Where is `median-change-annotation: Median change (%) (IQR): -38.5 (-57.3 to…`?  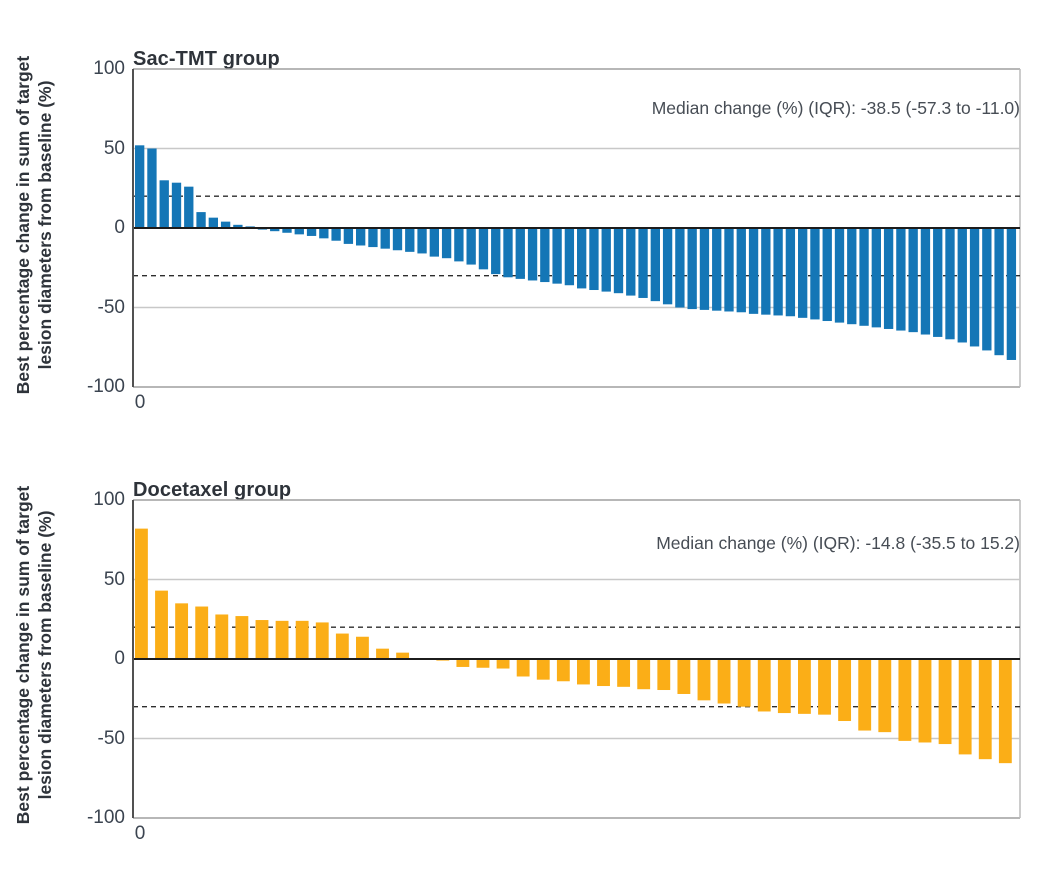
median-change-annotation: Median change (%) (IQR): -38.5 (-57.3 to… is located at coordinates (835, 108).